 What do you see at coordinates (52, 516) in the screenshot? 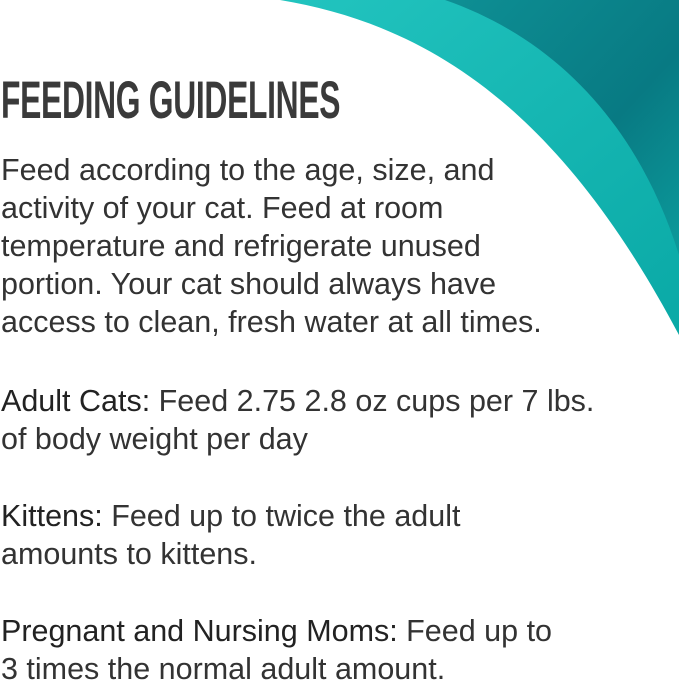
I see `kittens-label: Kittens:` at bounding box center [52, 516].